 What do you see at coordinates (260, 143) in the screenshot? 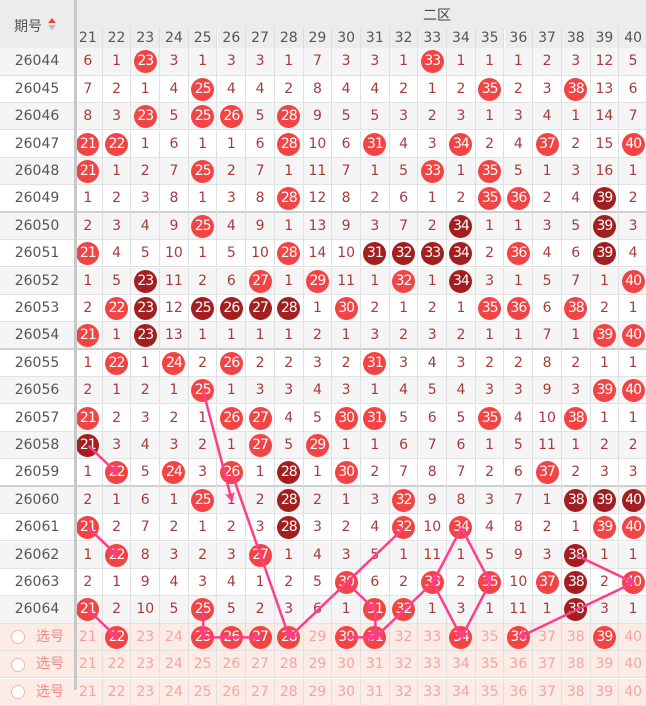
I see `miss-count: 6` at bounding box center [260, 143].